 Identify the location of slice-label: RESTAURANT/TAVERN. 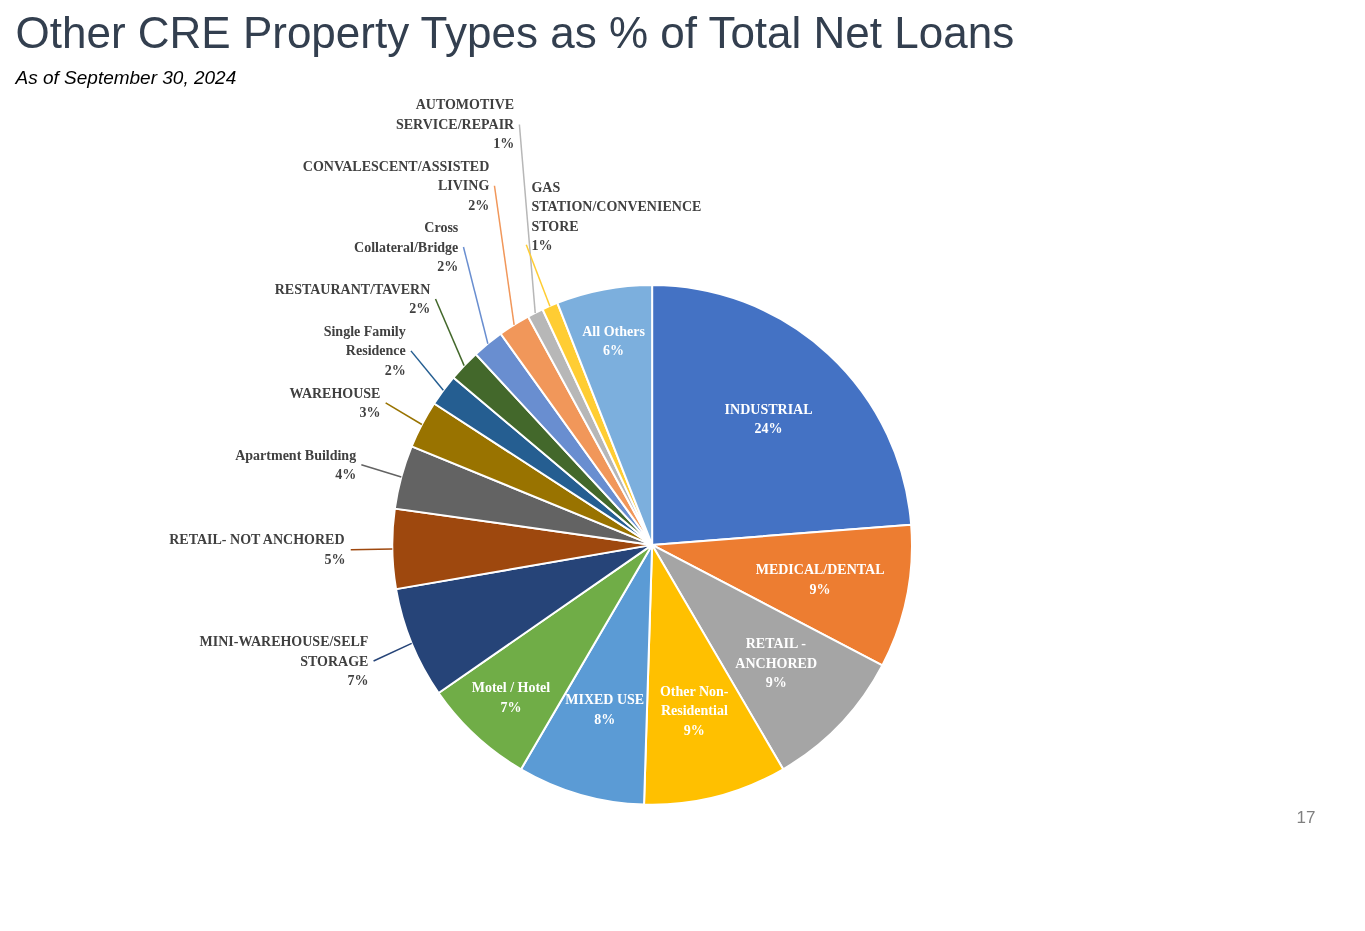
(352, 289).